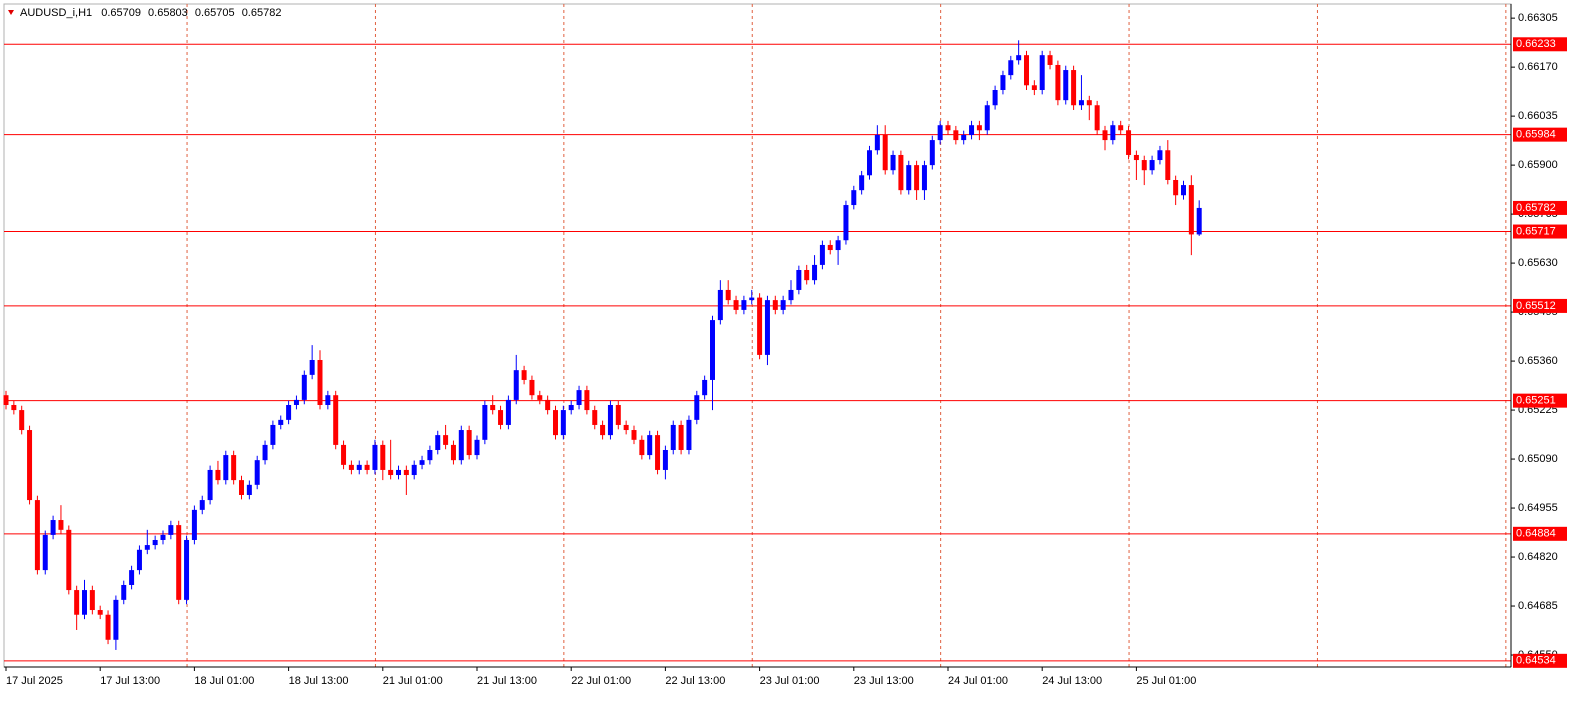 The width and height of the screenshot is (1586, 703). I want to click on level-label: 0.65251, so click(1536, 401).